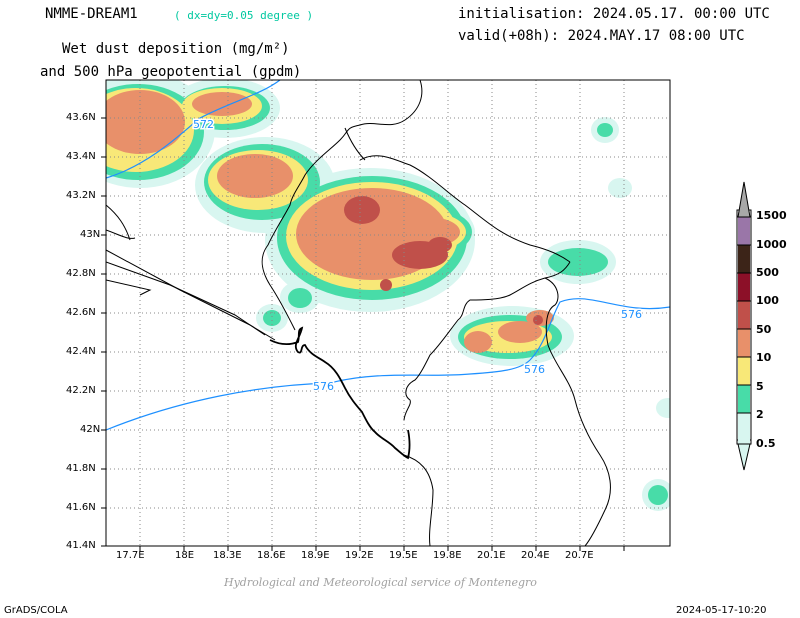 The height and width of the screenshot is (618, 800). What do you see at coordinates (171, 72) in the screenshot?
I see `title-line-2: and 500 hPa geopotential (gpdm)` at bounding box center [171, 72].